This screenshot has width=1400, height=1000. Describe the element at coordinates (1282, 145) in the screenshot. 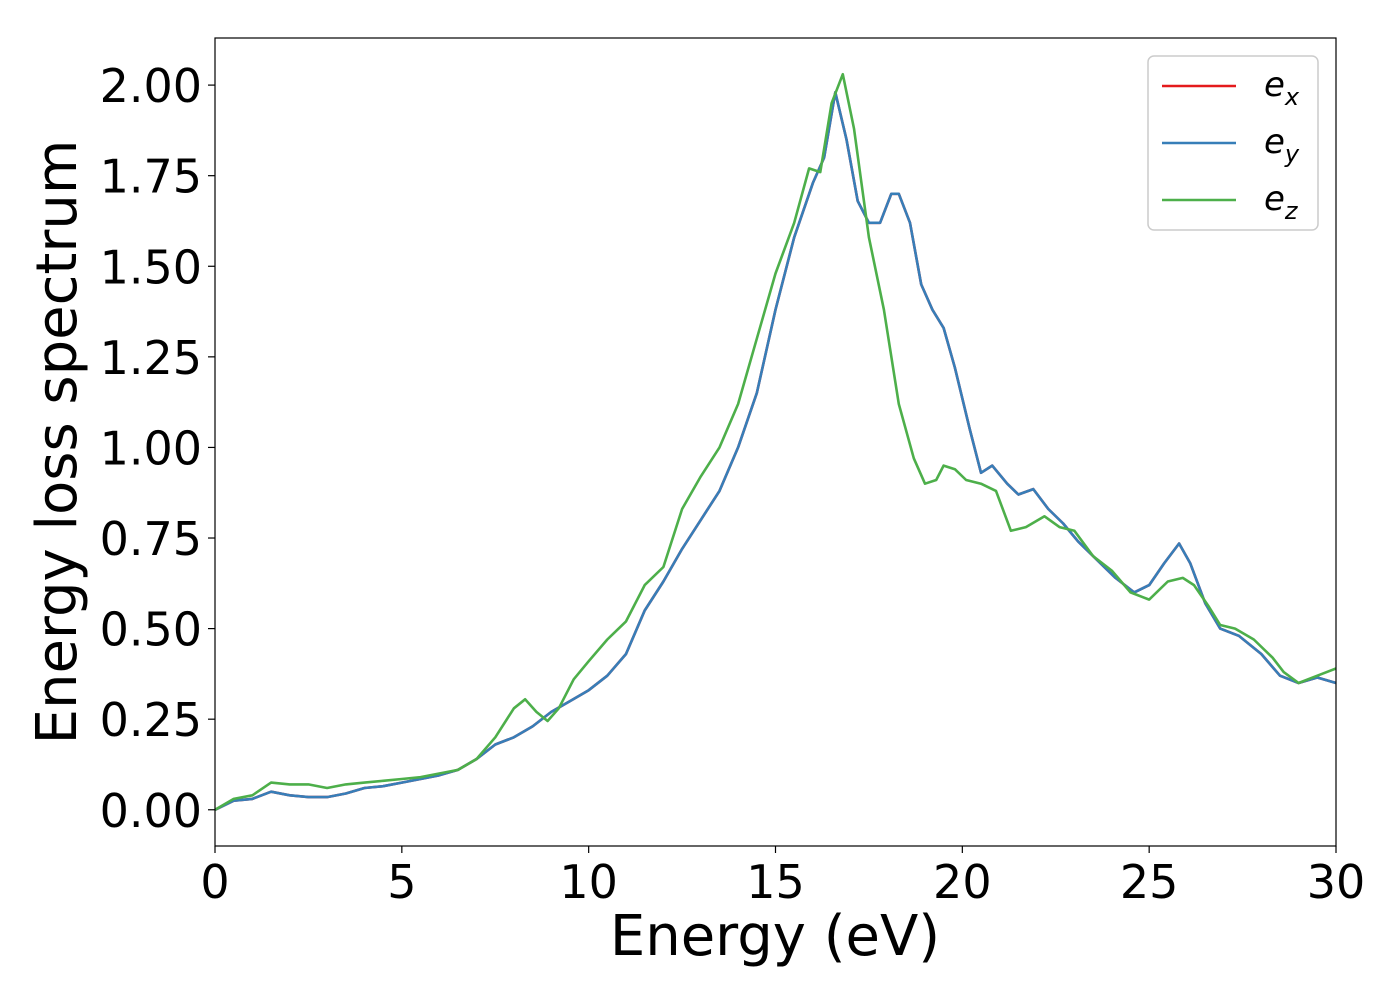

I see `legend-label-e-y: ey` at that location.